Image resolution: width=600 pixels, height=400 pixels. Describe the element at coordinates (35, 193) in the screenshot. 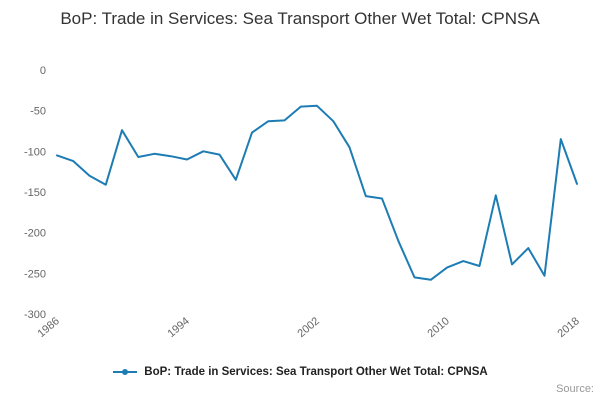

I see `y-axis-tick-label: -150` at that location.